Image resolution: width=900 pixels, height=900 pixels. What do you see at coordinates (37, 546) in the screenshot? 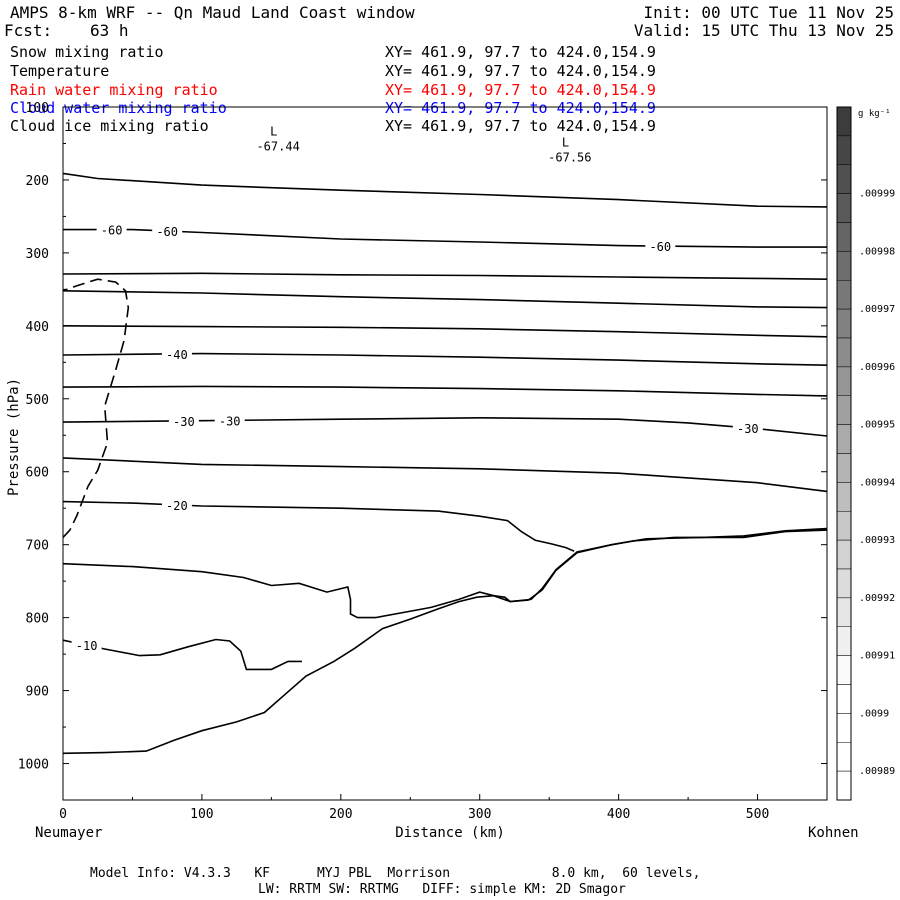
I see `y-tick-label: 700` at bounding box center [37, 546].